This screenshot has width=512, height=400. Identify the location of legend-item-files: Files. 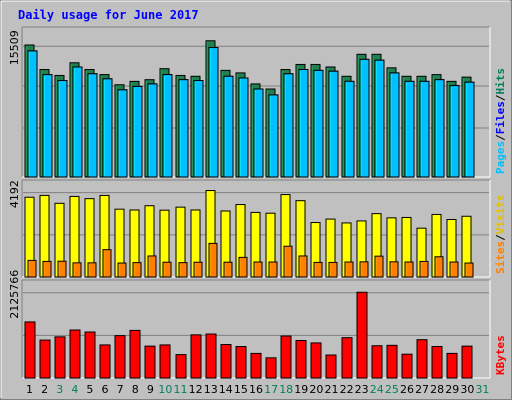
(500, 117).